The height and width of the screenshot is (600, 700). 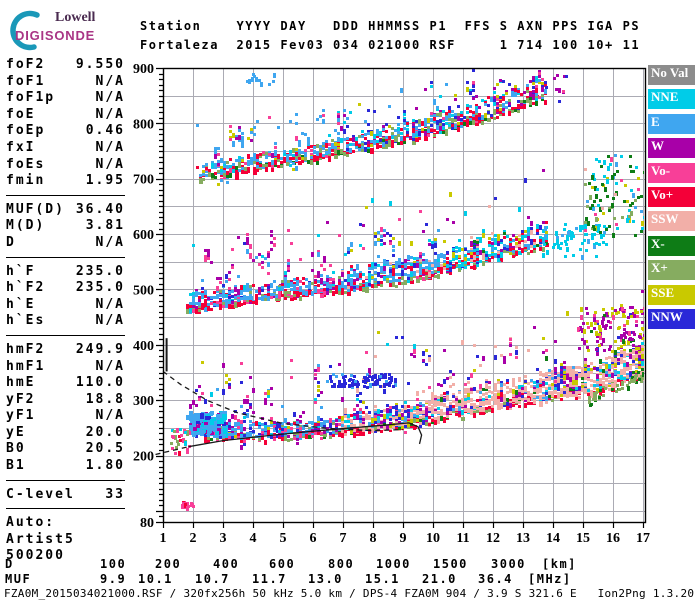 What do you see at coordinates (100, 64) in the screenshot?
I see `param-value: 9.550` at bounding box center [100, 64].